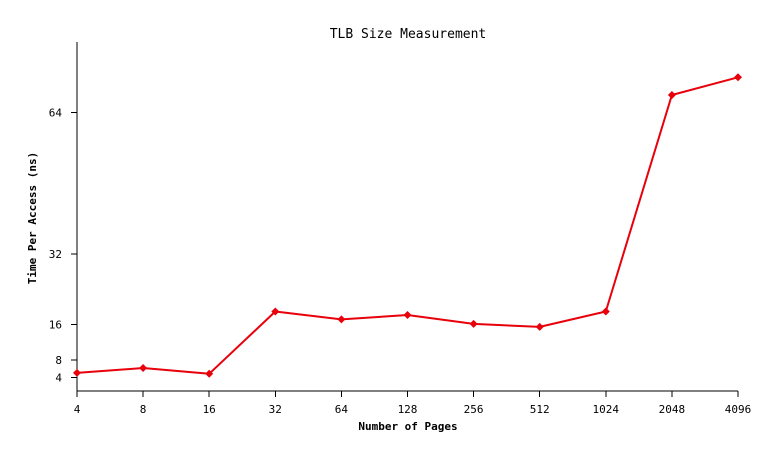  I want to click on y-tick-label: 32, so click(55, 254).